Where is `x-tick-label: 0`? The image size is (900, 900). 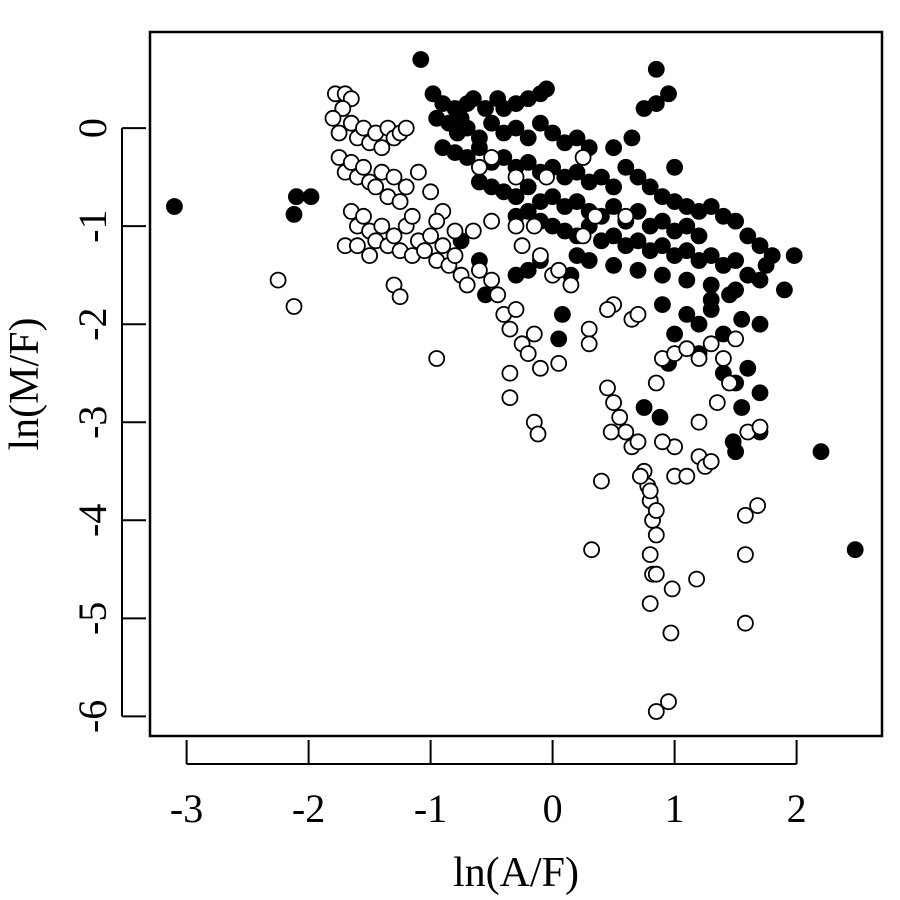 x-tick-label: 0 is located at coordinates (553, 808).